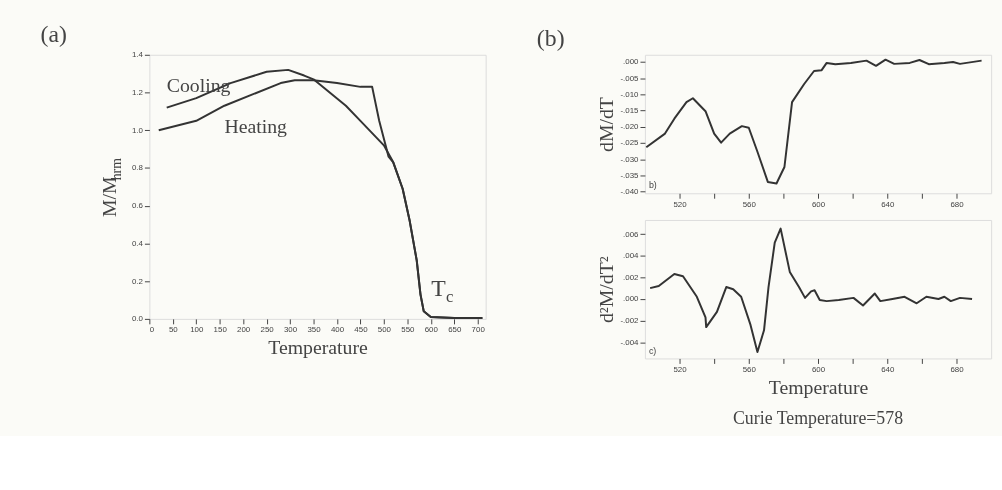  Describe the element at coordinates (152, 330) in the screenshot. I see `x-tick-label: 0` at that location.